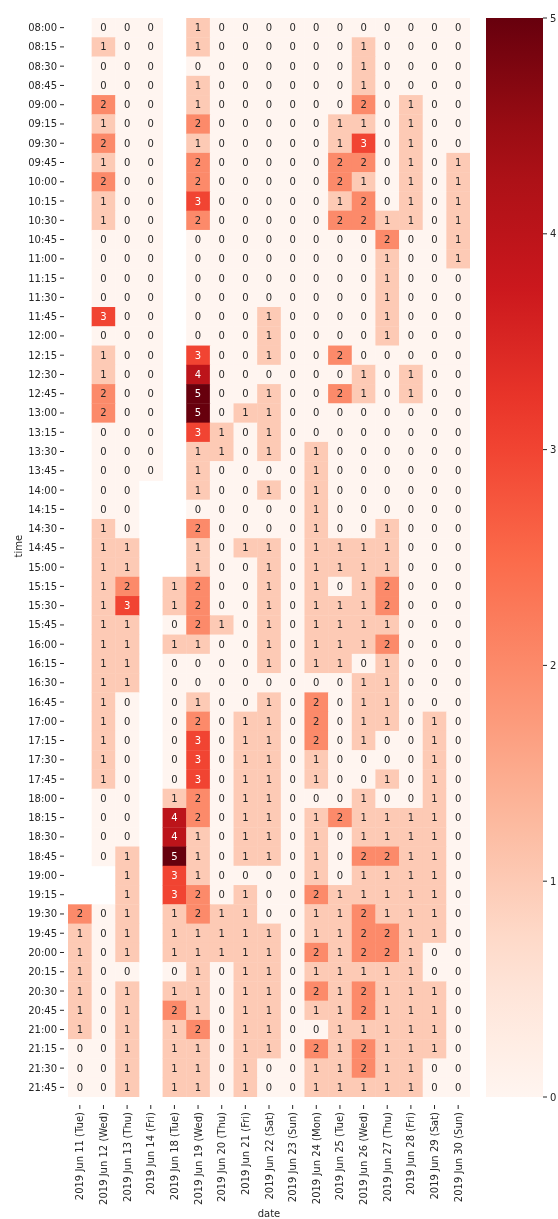 The width and height of the screenshot is (558, 1219). What do you see at coordinates (42, 837) in the screenshot?
I see `y-tick-label: 18:30` at bounding box center [42, 837].